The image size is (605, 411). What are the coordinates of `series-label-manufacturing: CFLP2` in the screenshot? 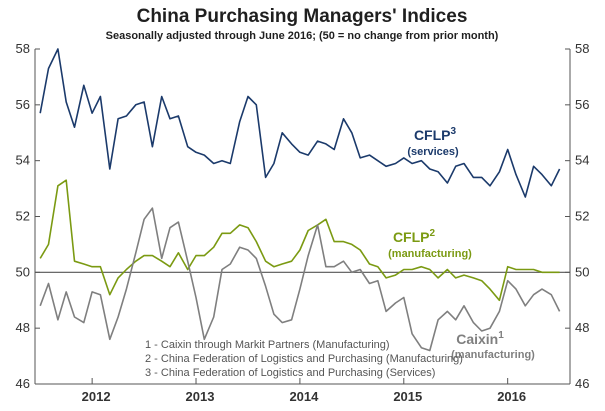 It's located at (414, 236).